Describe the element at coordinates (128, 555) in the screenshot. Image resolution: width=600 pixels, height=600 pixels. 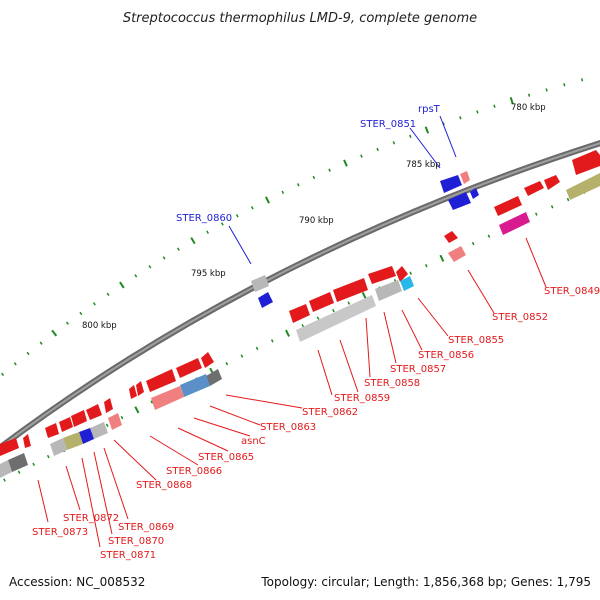
I see `gene-label: STER_0871` at that location.